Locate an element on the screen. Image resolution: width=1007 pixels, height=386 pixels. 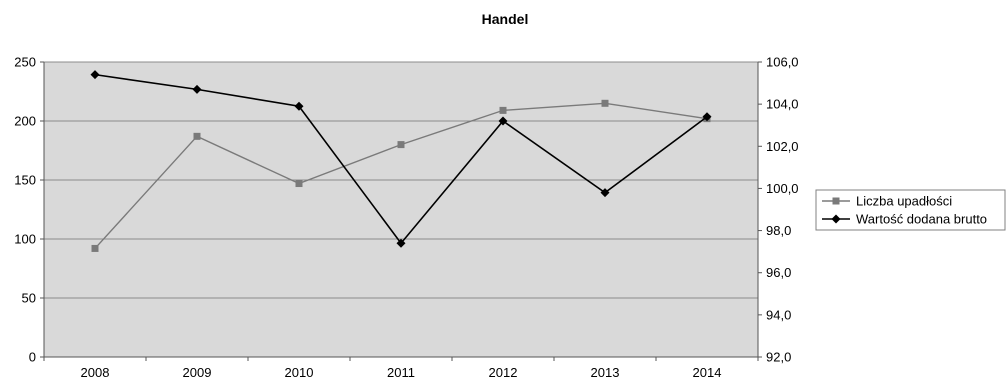
x-tick-label: 2011 is located at coordinates (401, 372).